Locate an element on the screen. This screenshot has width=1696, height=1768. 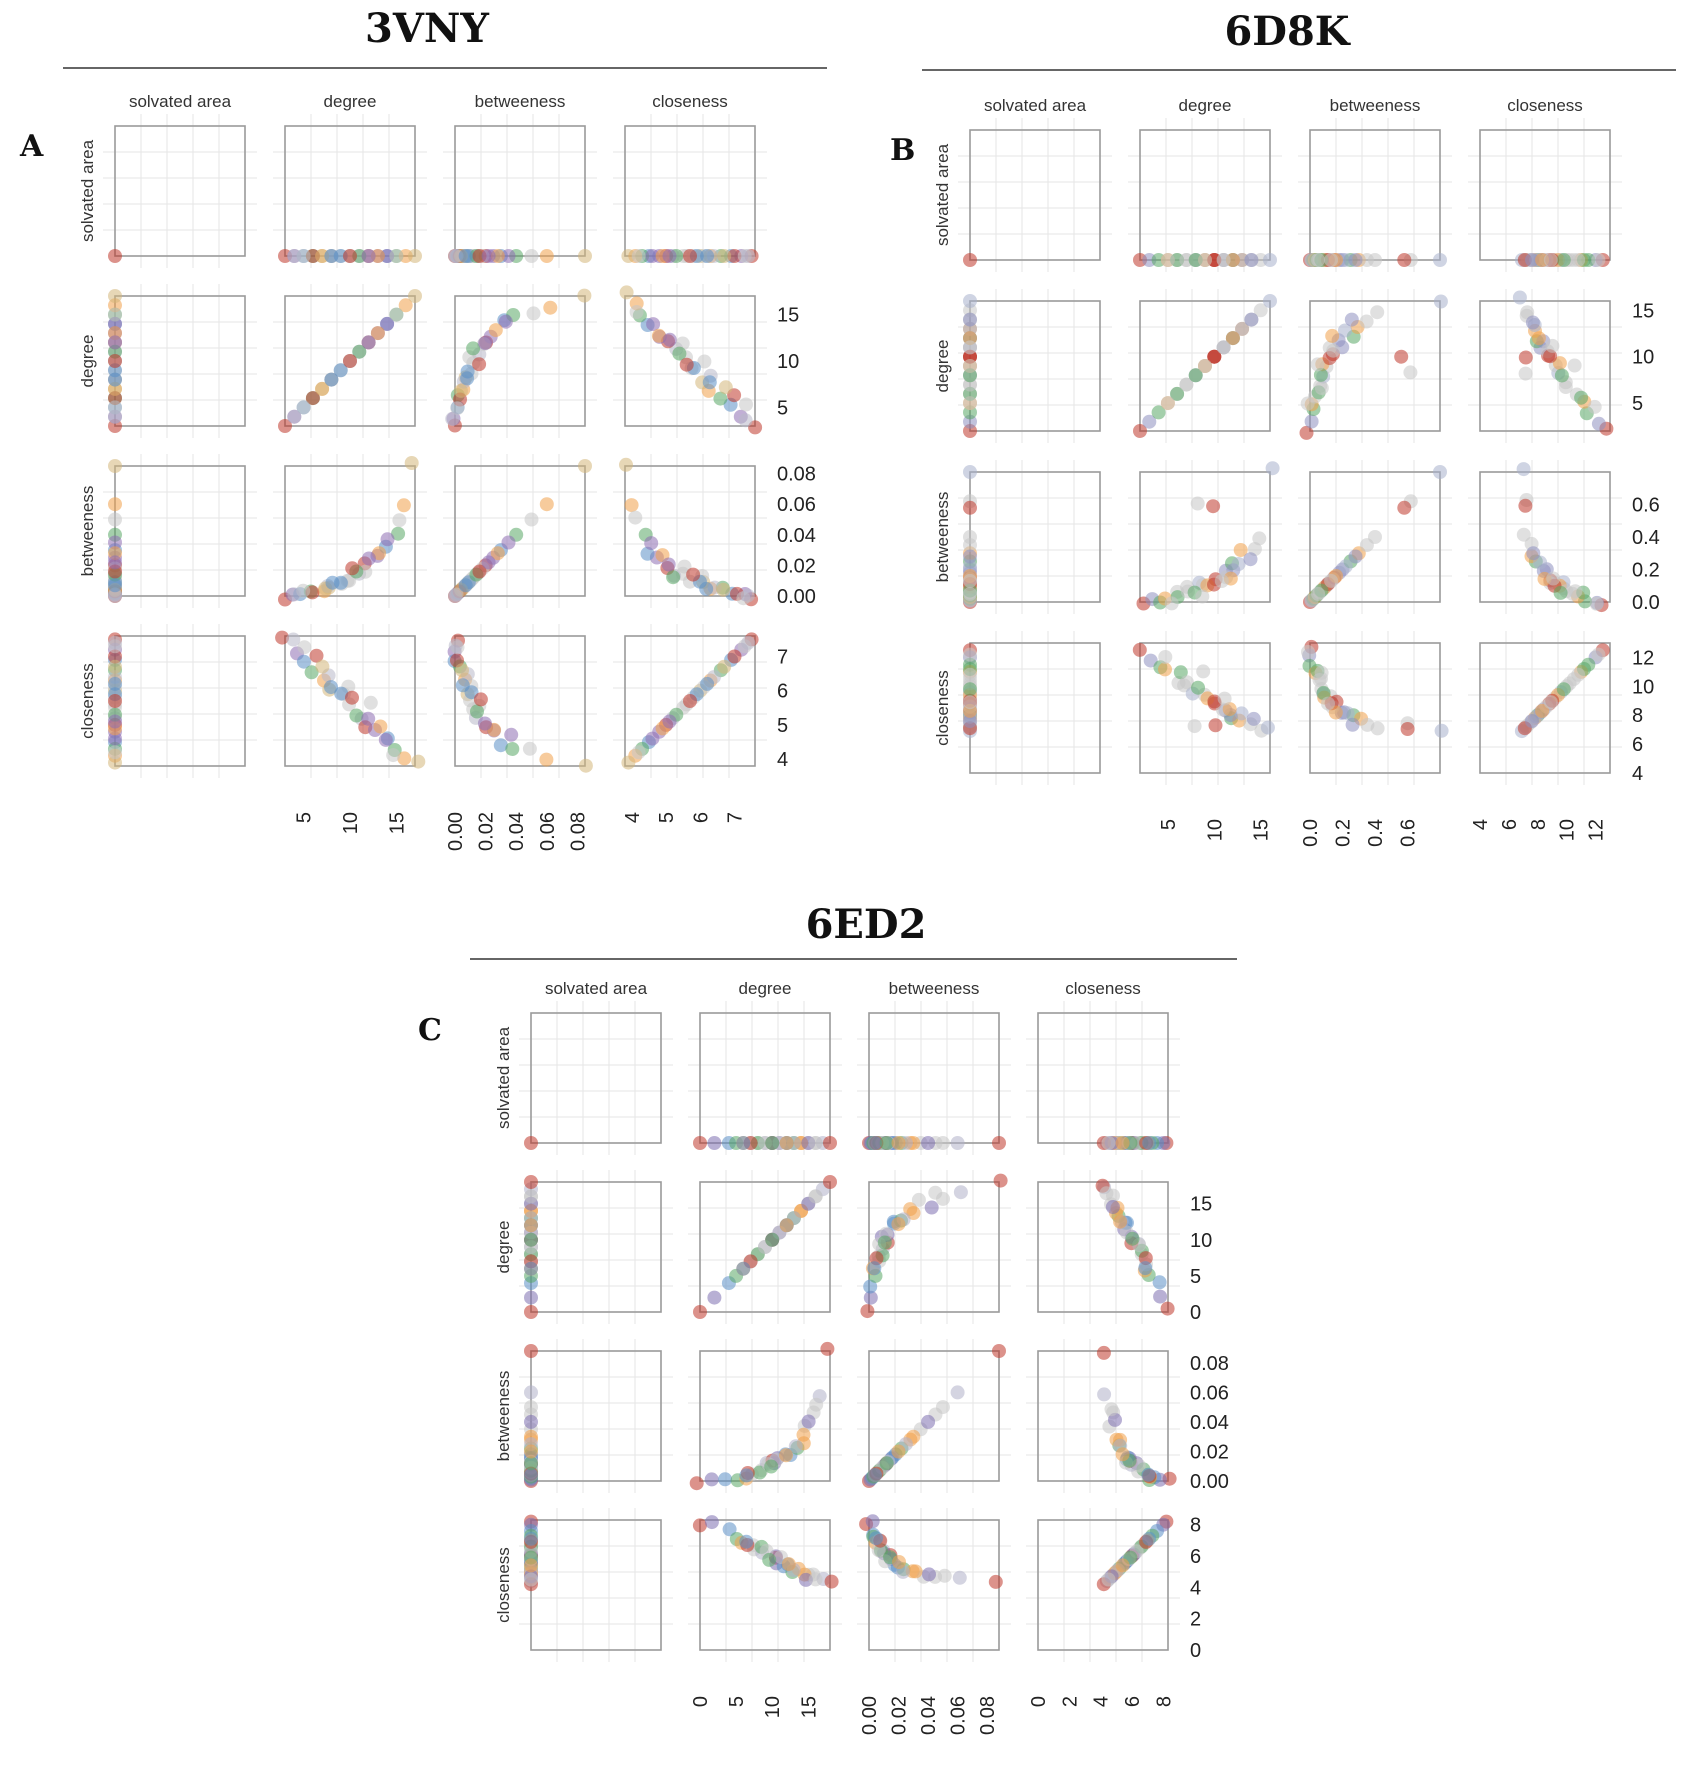
y-tick-label-betweeness: 0.2 is located at coordinates (1646, 571).